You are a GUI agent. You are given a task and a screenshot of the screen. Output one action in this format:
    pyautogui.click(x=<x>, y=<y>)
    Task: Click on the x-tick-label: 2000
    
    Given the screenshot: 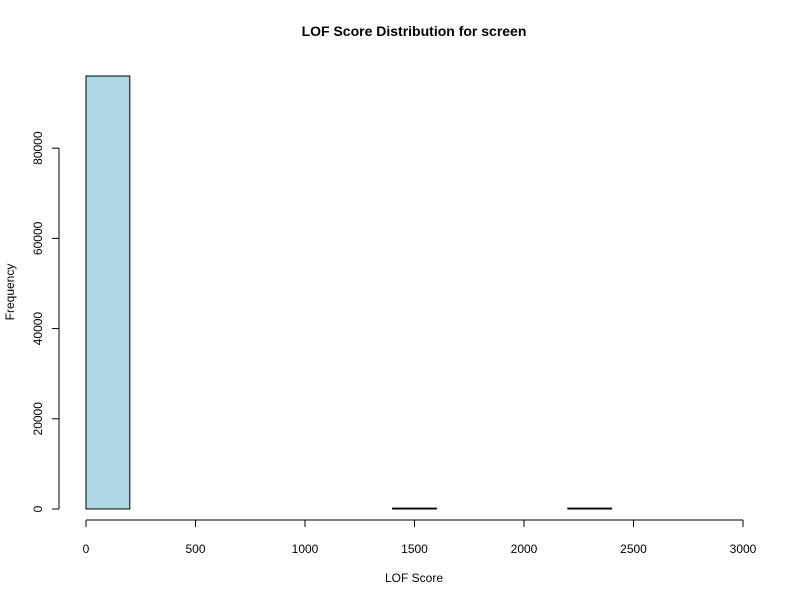 What is the action you would take?
    pyautogui.click(x=524, y=549)
    